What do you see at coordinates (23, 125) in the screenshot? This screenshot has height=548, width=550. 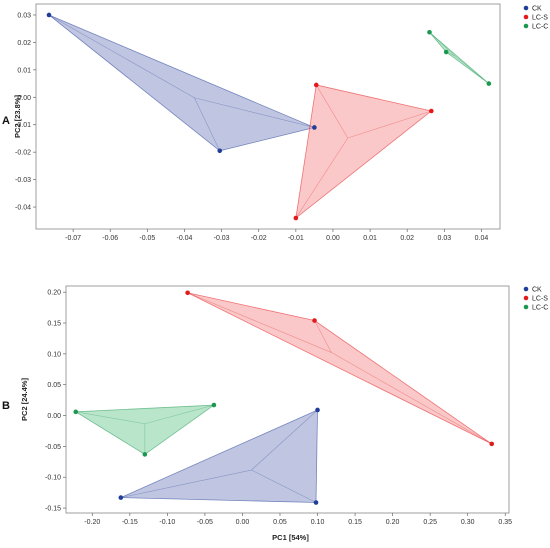 I see `y-tick-label: -0.01` at bounding box center [23, 125].